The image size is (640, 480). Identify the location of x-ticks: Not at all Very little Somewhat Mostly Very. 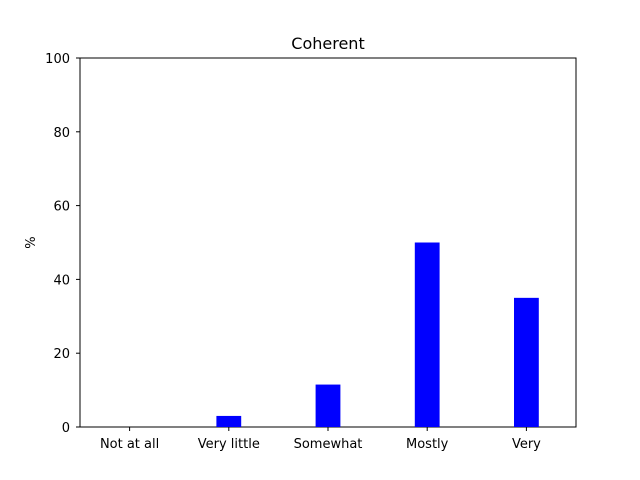
(320, 439).